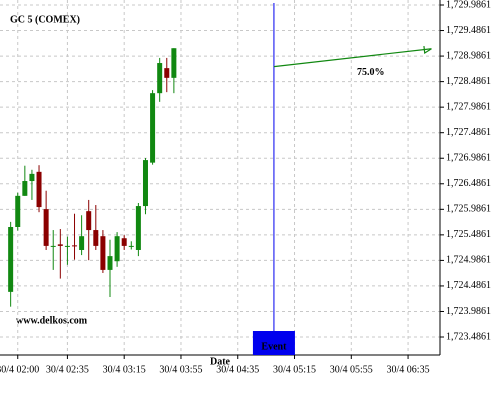 The height and width of the screenshot is (400, 500). I want to click on x-tick-label: 30/4 06:35, so click(408, 369).